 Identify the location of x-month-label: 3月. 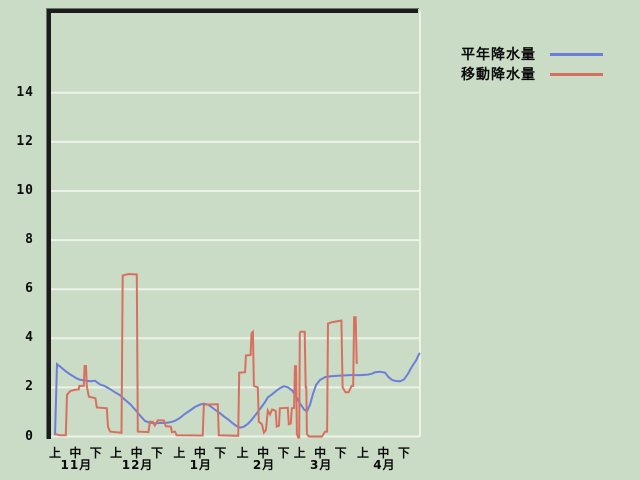
(321, 465).